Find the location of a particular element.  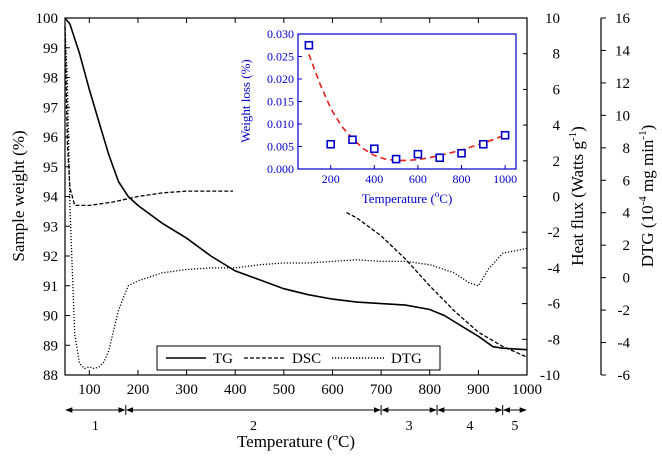

x-tick-label: 300 is located at coordinates (186, 390).